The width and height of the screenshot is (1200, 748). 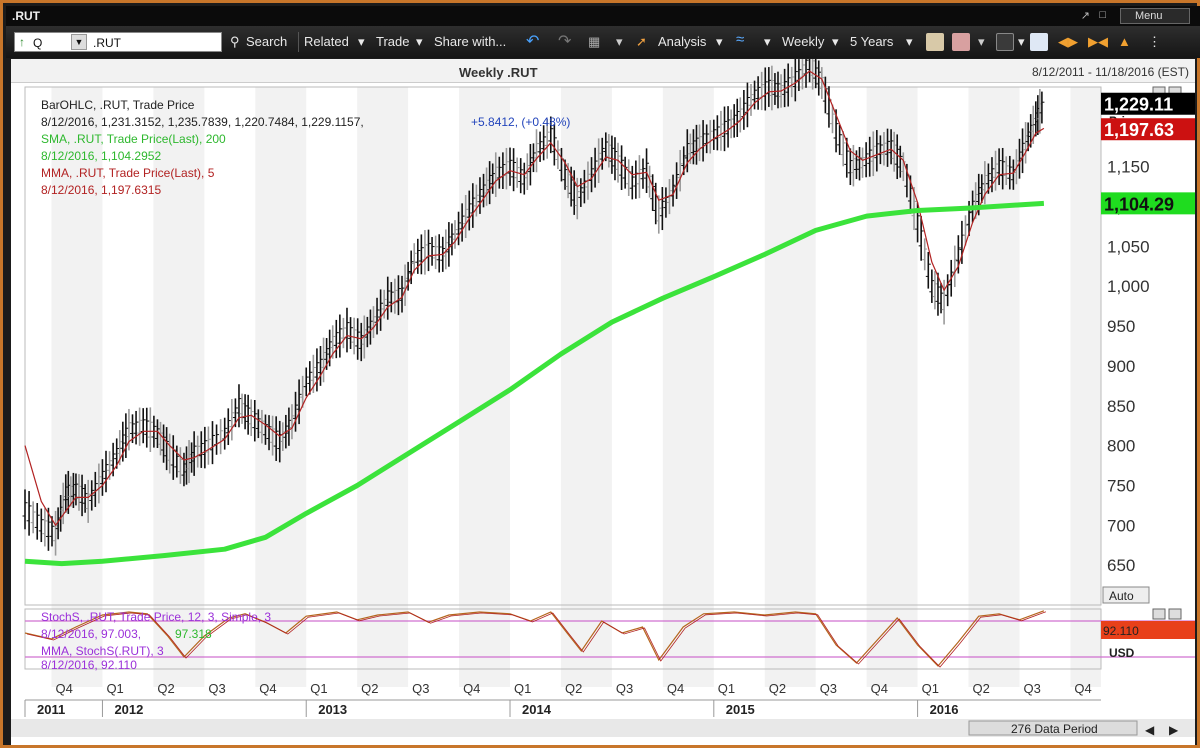 What do you see at coordinates (961, 42) in the screenshot?
I see `compare-icon` at bounding box center [961, 42].